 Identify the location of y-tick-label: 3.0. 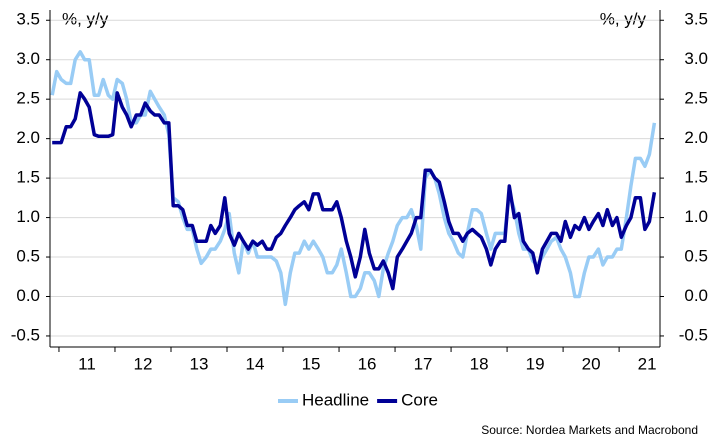
(28, 58).